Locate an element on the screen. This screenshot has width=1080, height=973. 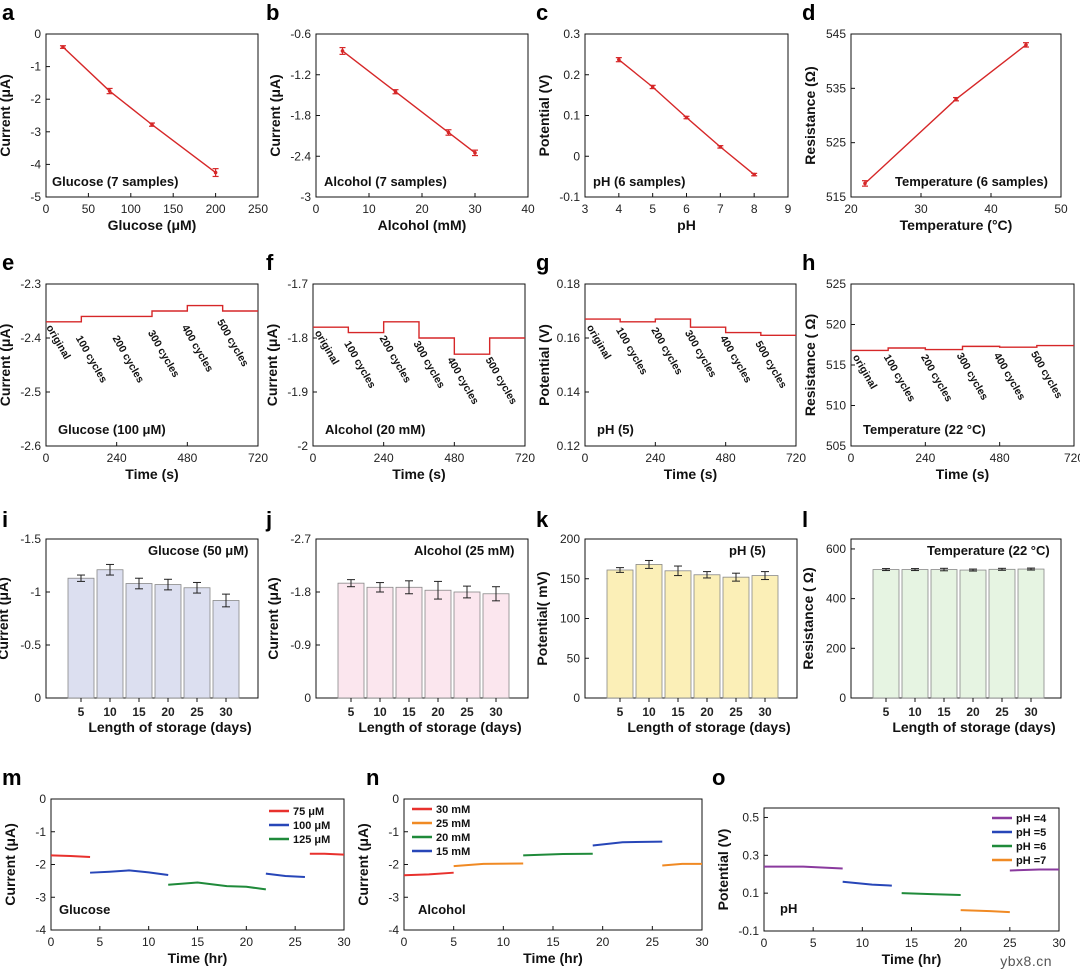
y-tick-label: -1 is located at coordinates (40, 832).